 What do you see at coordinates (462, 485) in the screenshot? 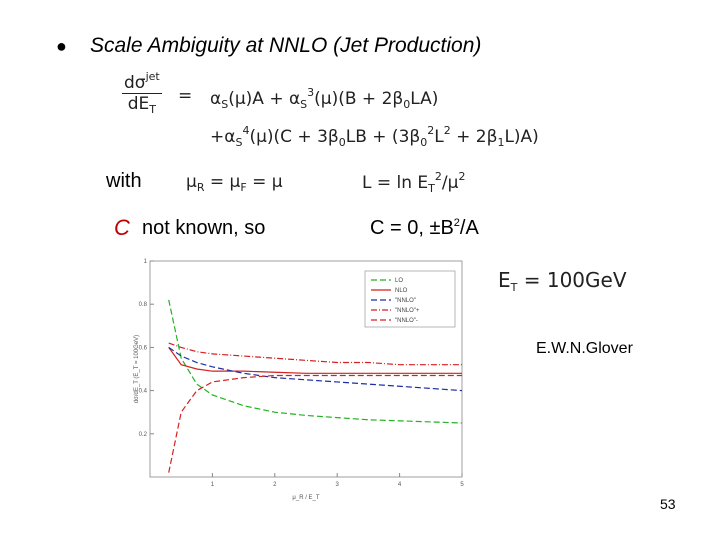
I see `x-tick-label: 5` at bounding box center [462, 485].